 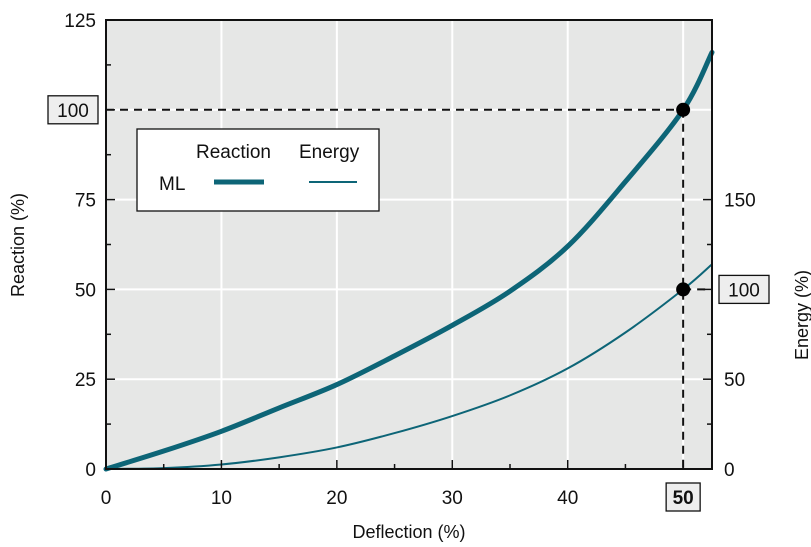 I want to click on y-tick-label: 25, so click(x=85, y=380).